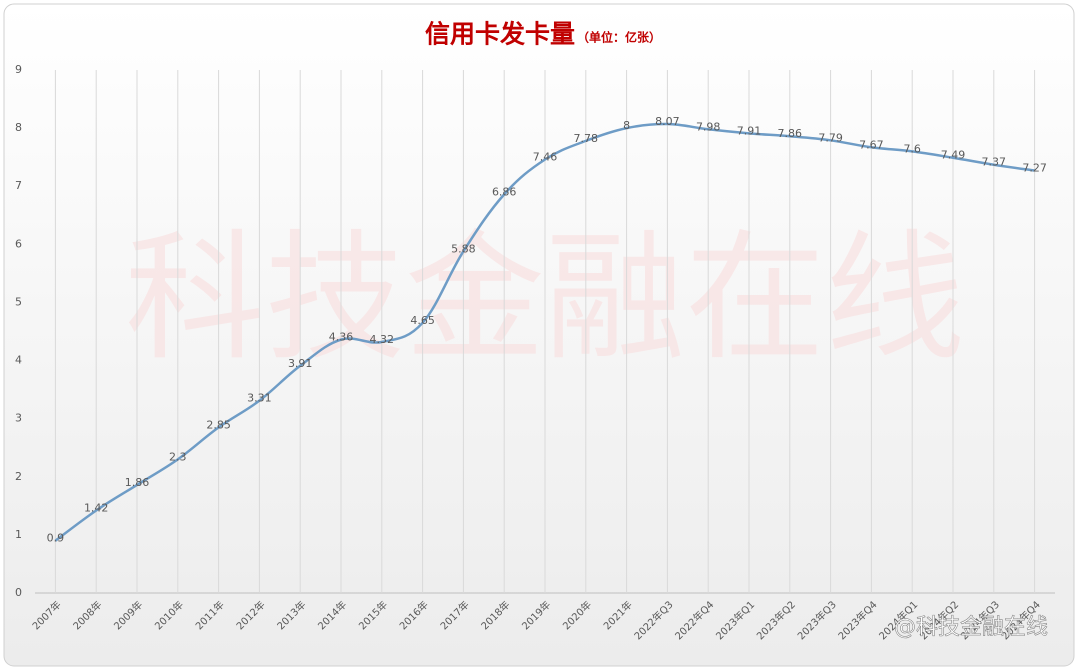 The image size is (1080, 672). What do you see at coordinates (971, 627) in the screenshot?
I see `credit: @科技金融在线` at bounding box center [971, 627].